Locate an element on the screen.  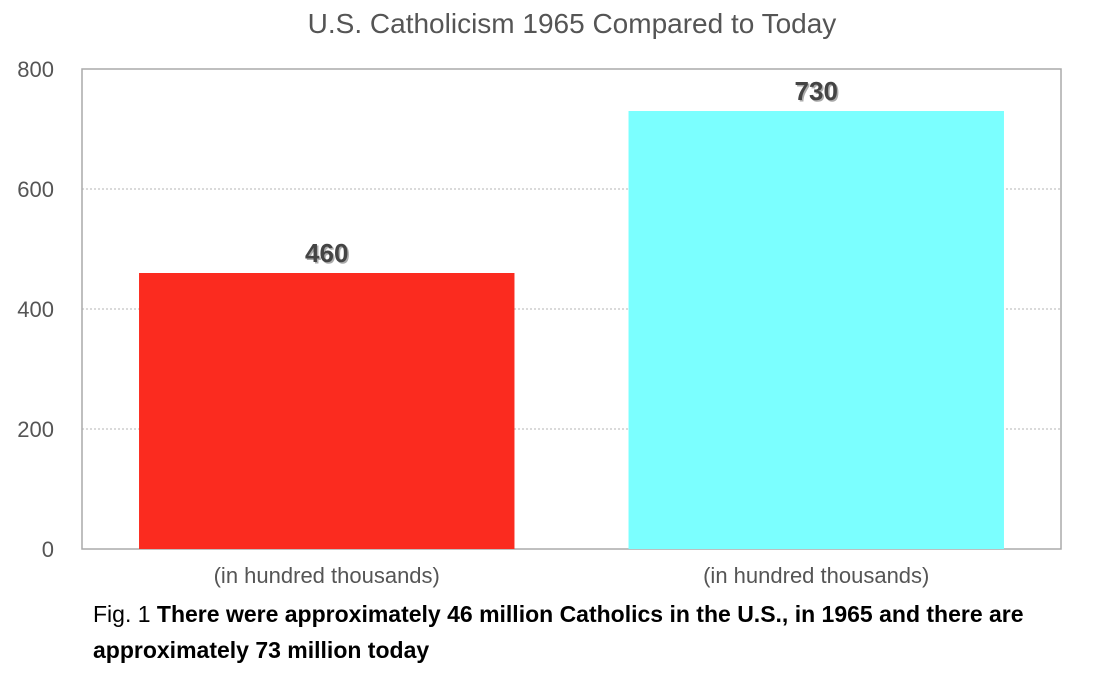
caption-fig-number: Fig. 1 is located at coordinates (122, 614).